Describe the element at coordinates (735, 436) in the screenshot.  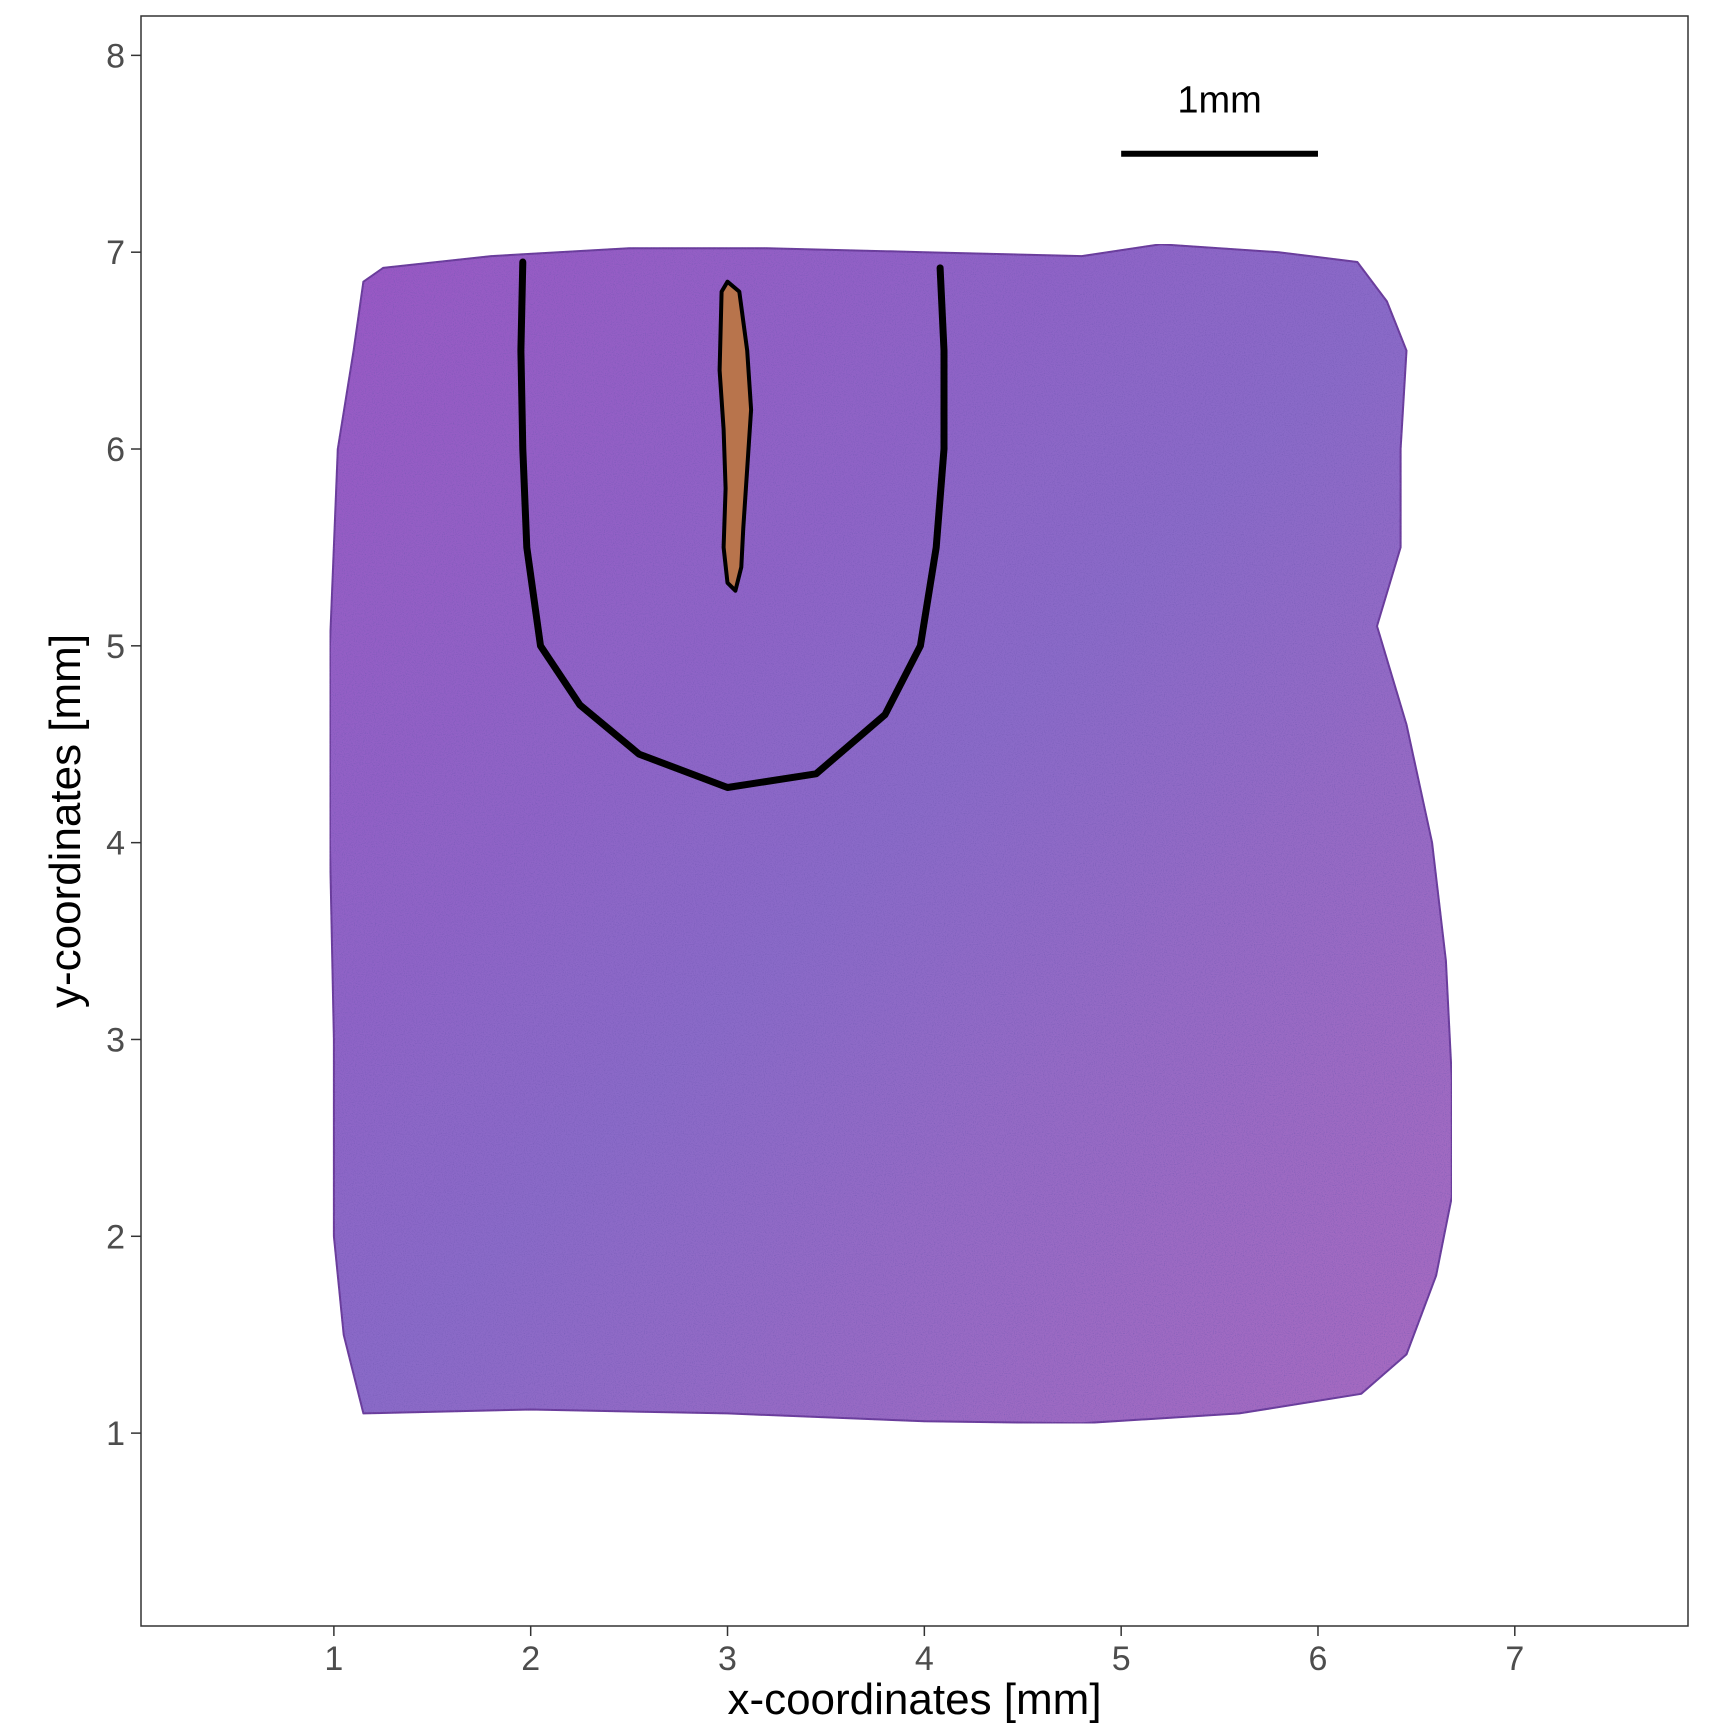
I see `brown-region` at that location.